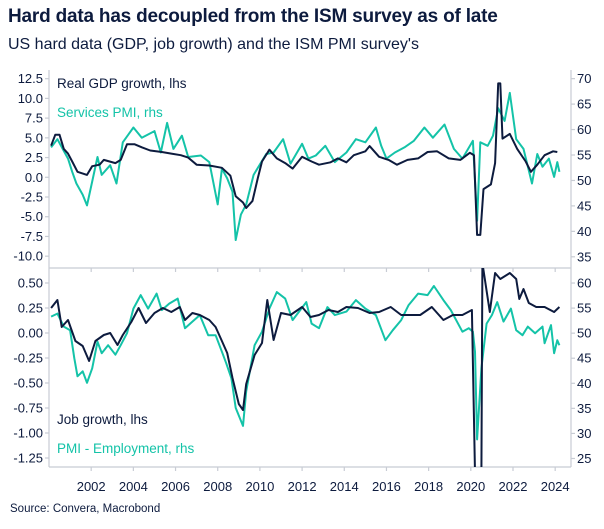  Describe the element at coordinates (34, 157) in the screenshot. I see `left-tick-label: 2.5` at that location.